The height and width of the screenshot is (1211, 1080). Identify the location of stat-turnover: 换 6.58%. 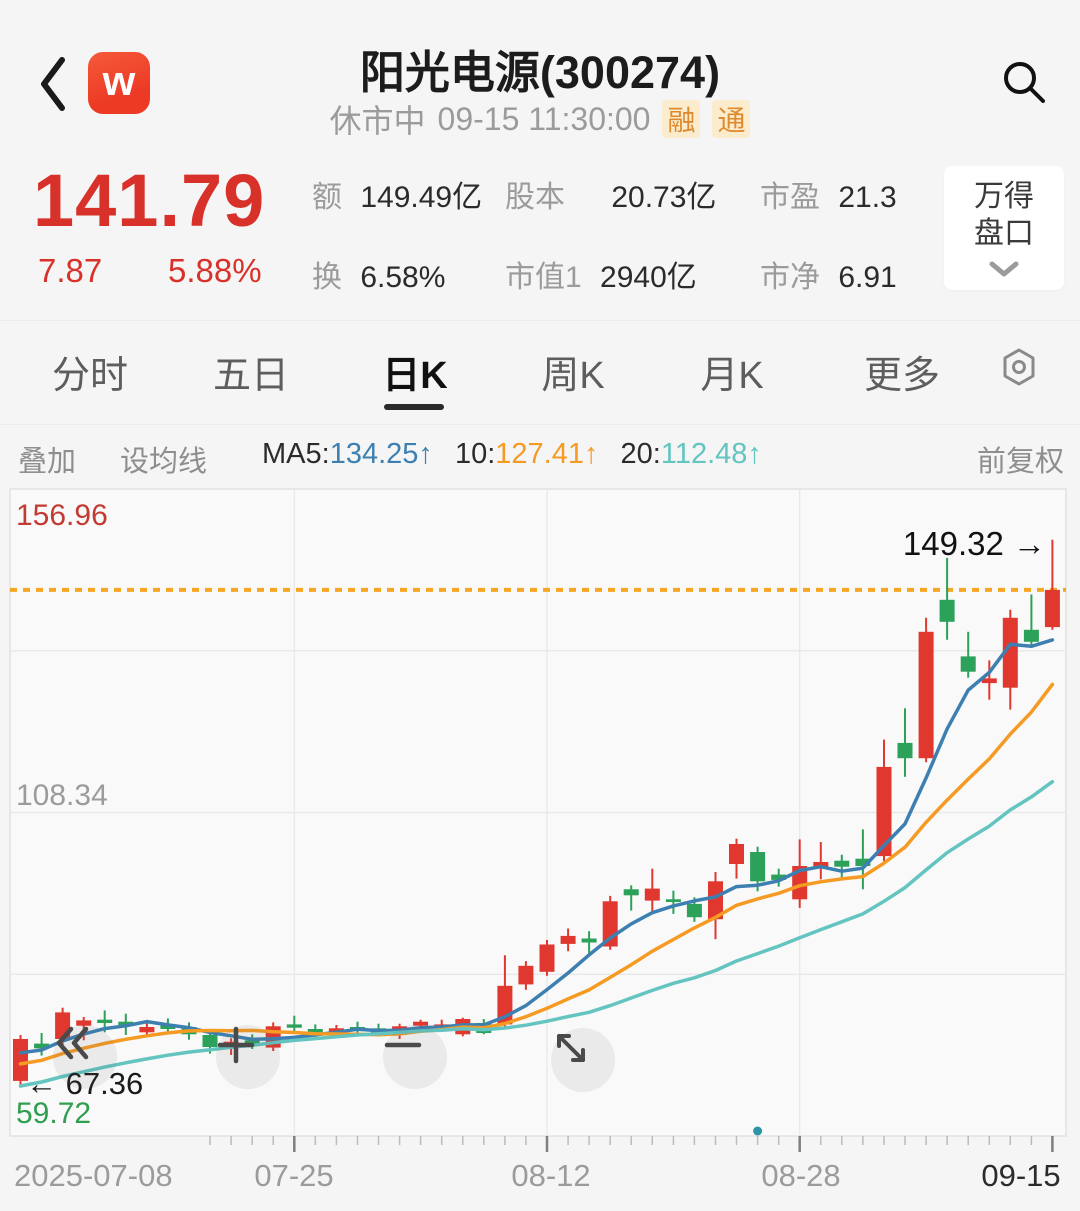
(378, 274).